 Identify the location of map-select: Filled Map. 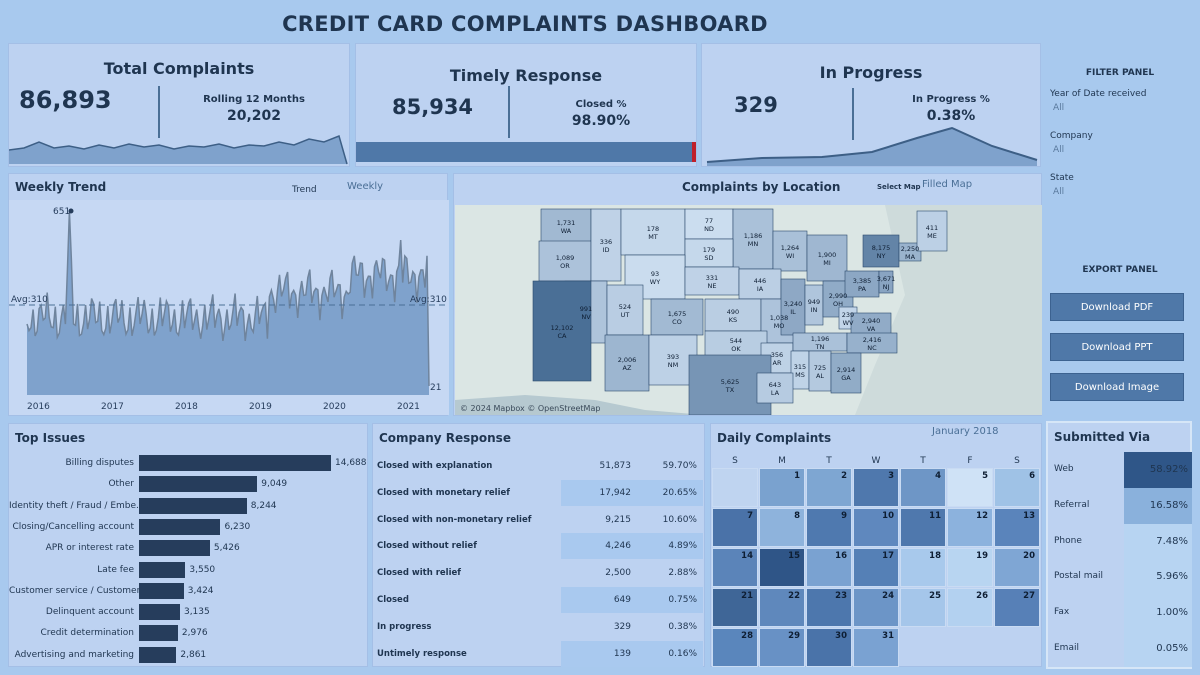
(947, 184).